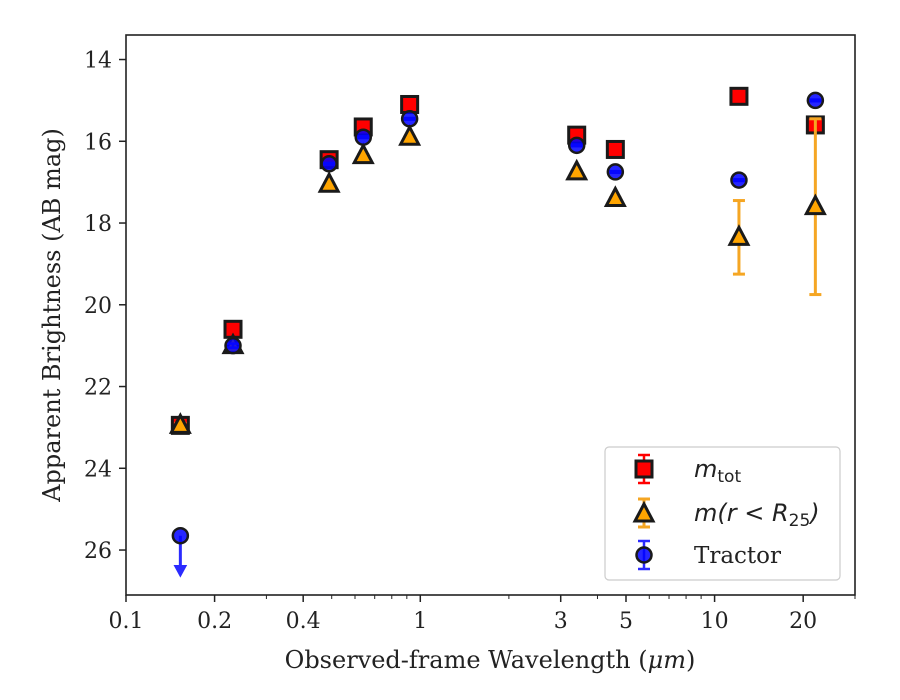 This screenshot has height=700, width=900. Describe the element at coordinates (52, 315) in the screenshot. I see `y-axis-label: Apparent Brightness (AB mag)` at that location.